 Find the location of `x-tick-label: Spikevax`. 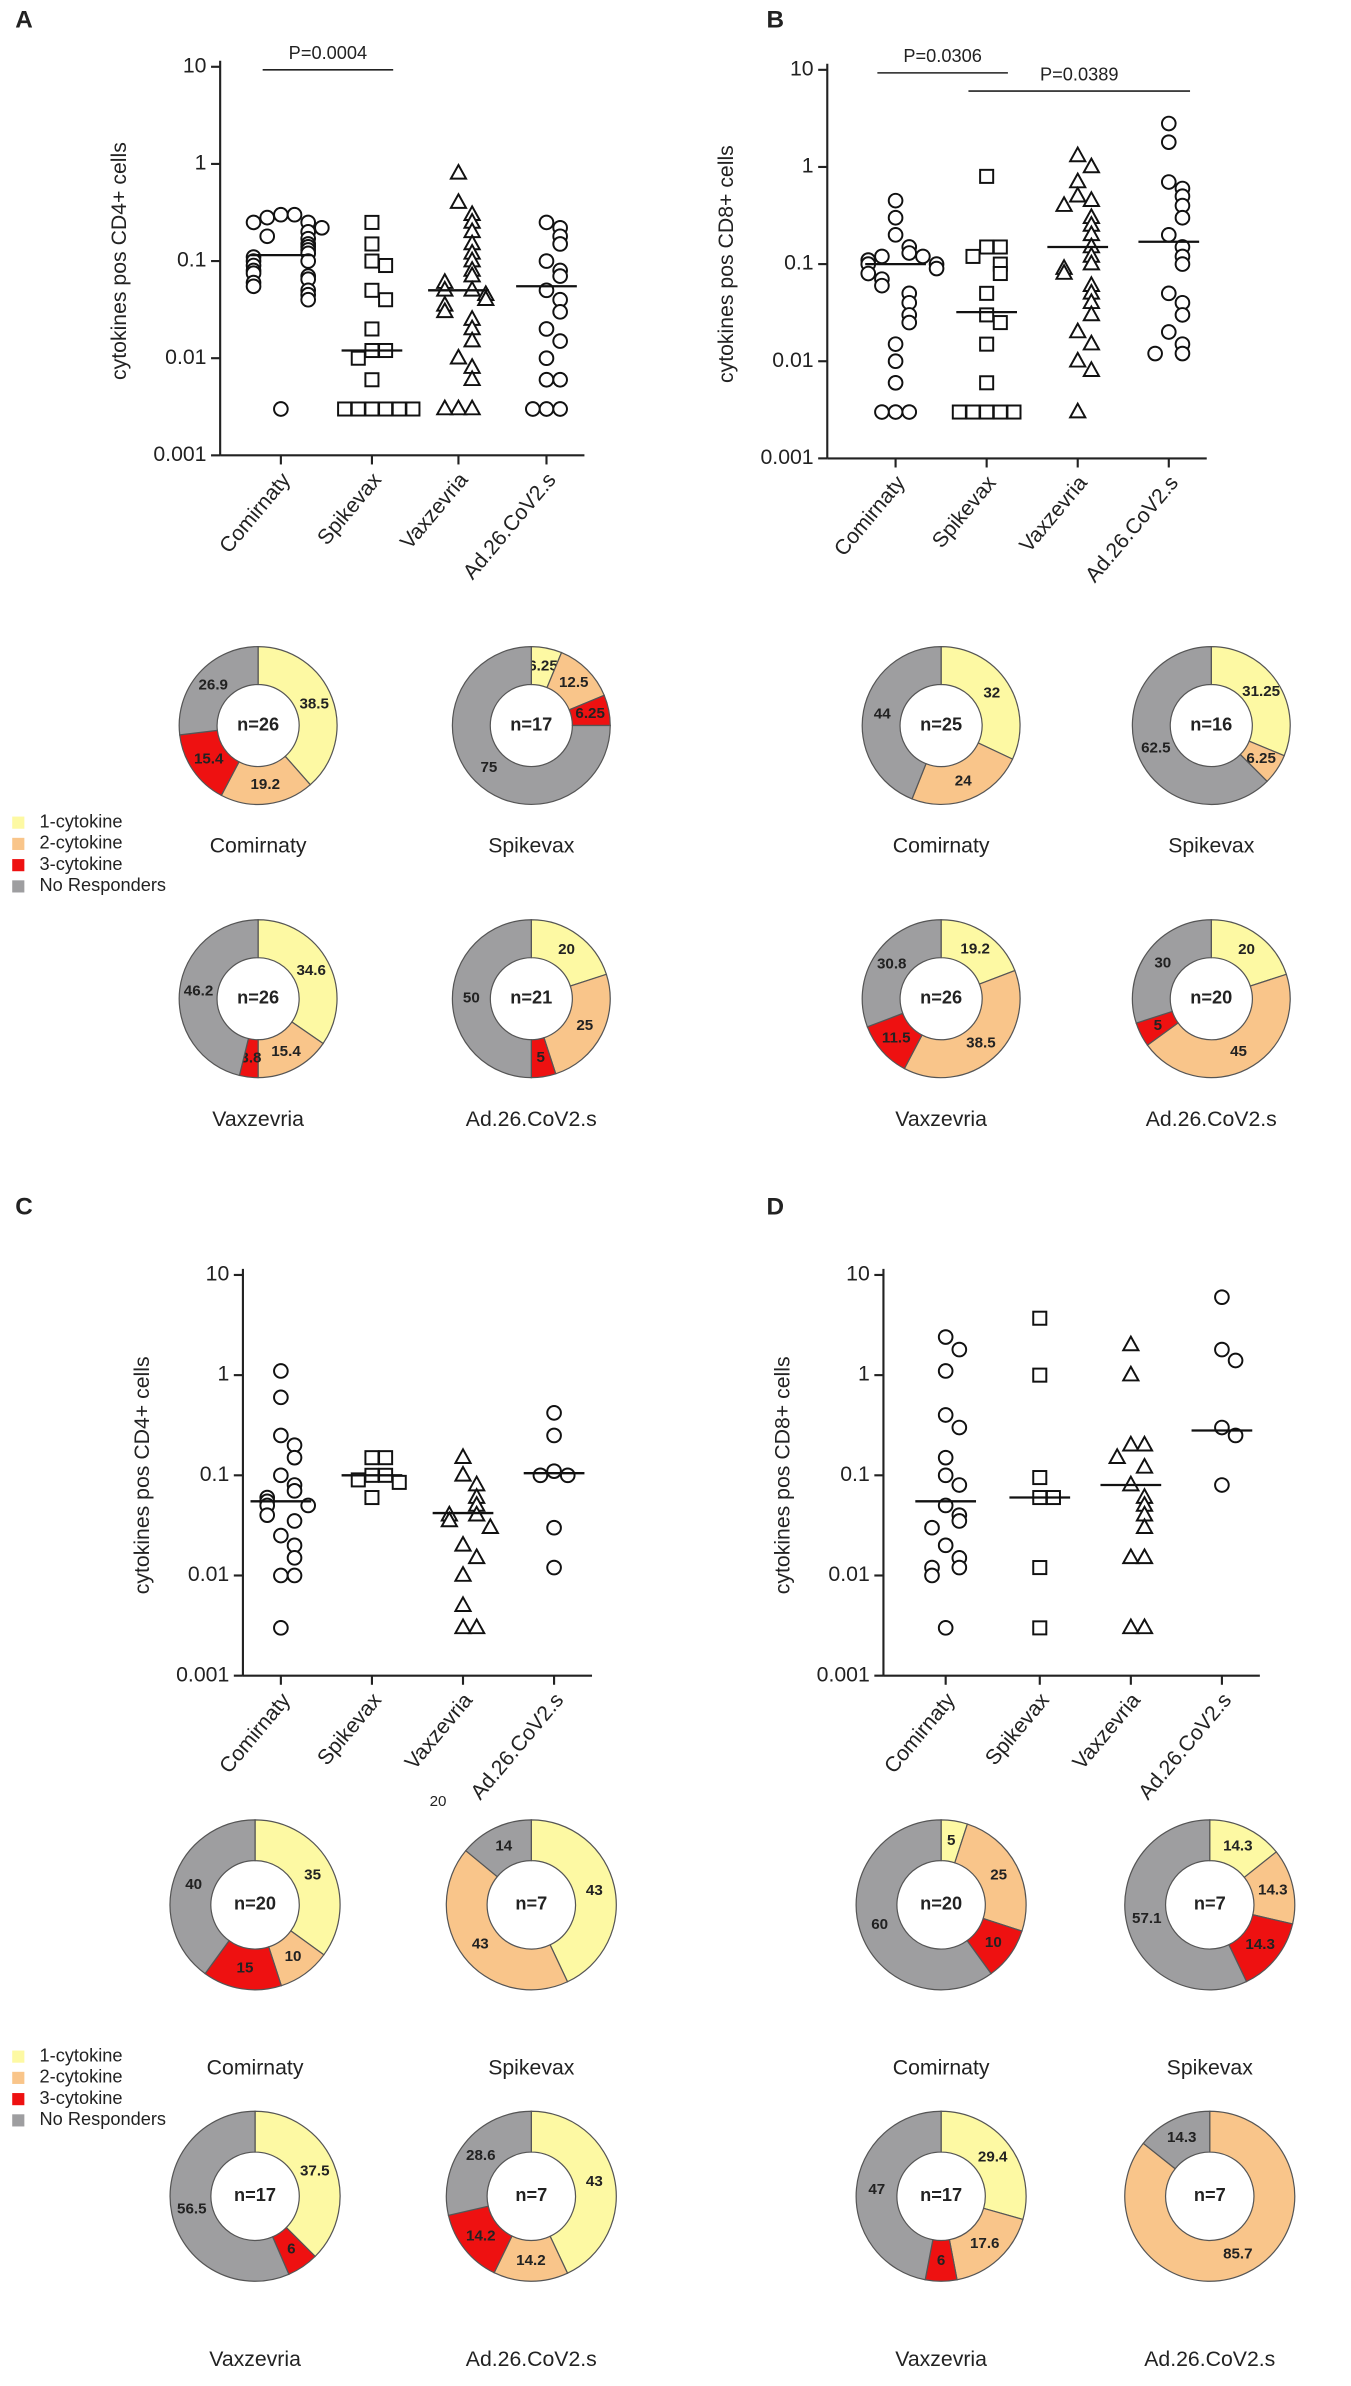

x-tick-label: Spikevax is located at coordinates (964, 512).